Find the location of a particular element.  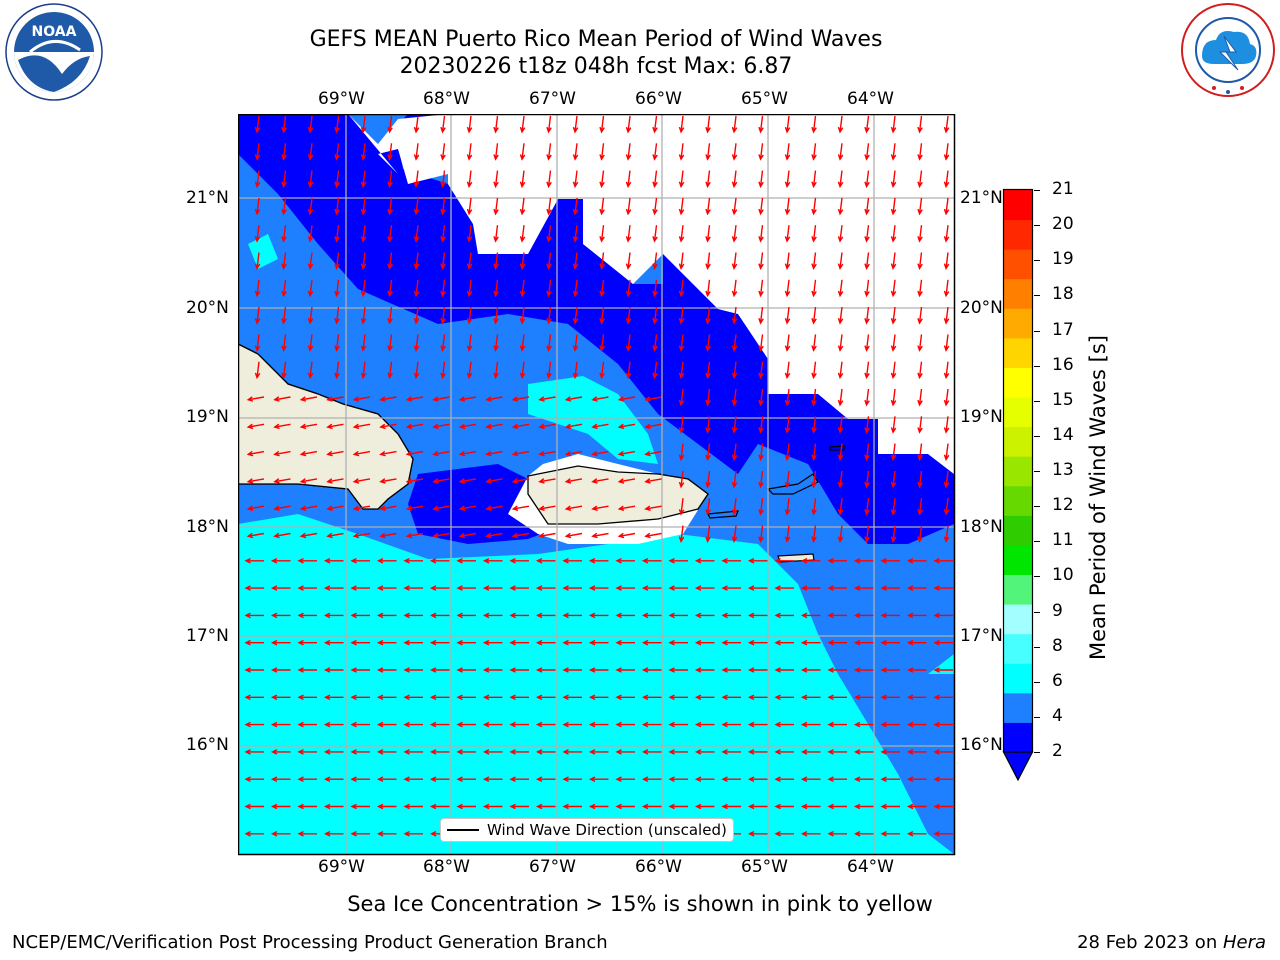

lat-label-left-20: 20°N is located at coordinates (207, 308).